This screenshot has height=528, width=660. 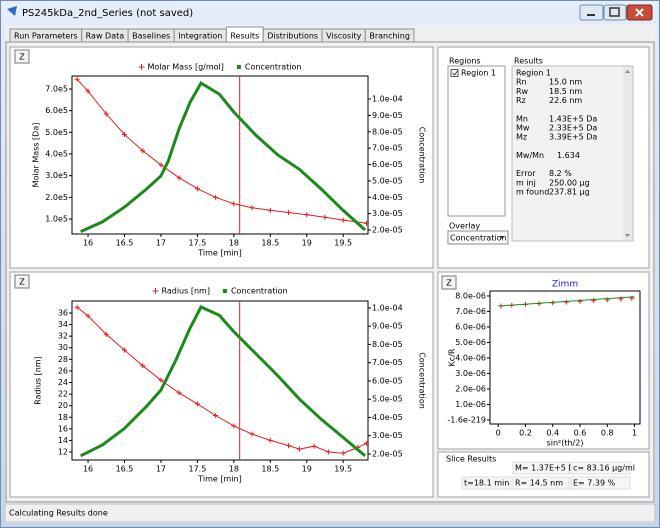 I want to click on slice-value: R= 14.5 nm, so click(x=539, y=483).